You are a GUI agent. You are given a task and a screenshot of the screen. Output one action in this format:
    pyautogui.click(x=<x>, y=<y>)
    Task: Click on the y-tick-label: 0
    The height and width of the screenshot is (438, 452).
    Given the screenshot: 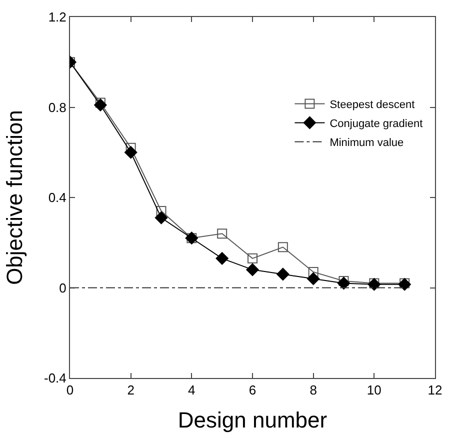 What is the action you would take?
    pyautogui.click(x=62, y=288)
    